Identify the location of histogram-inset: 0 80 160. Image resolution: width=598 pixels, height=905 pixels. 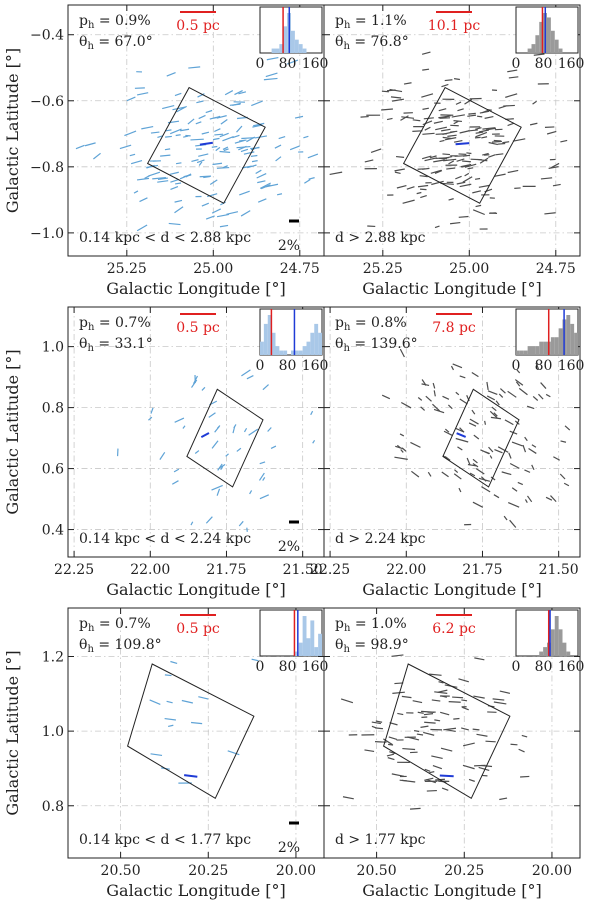
(548, 642).